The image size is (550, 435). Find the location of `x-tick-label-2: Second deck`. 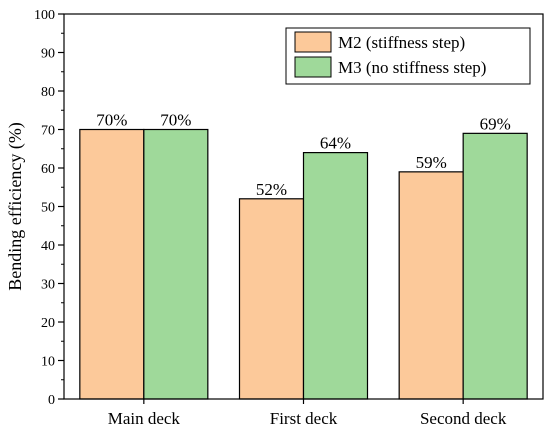

x-tick-label-2: Second deck is located at coordinates (463, 418).